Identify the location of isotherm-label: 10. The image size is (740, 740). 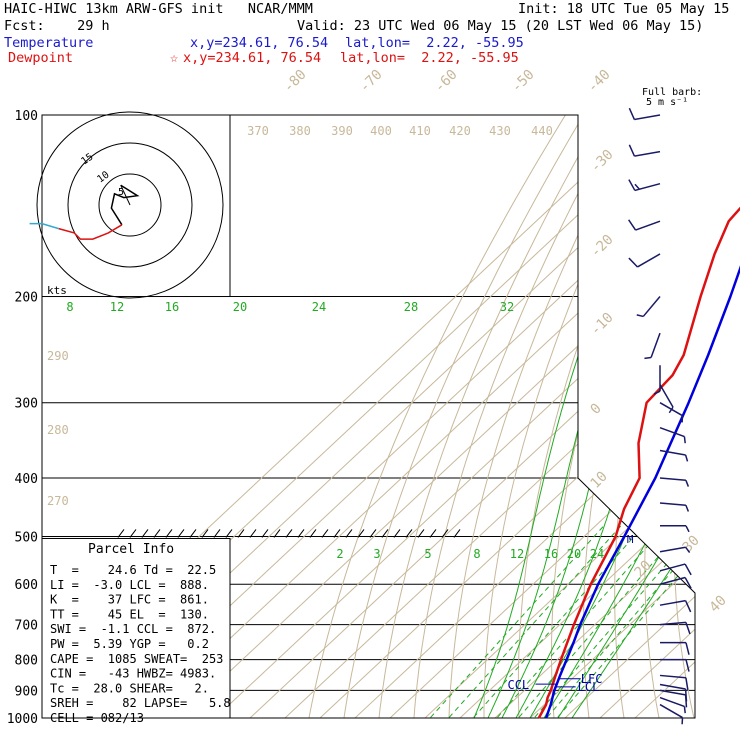
(599, 480).